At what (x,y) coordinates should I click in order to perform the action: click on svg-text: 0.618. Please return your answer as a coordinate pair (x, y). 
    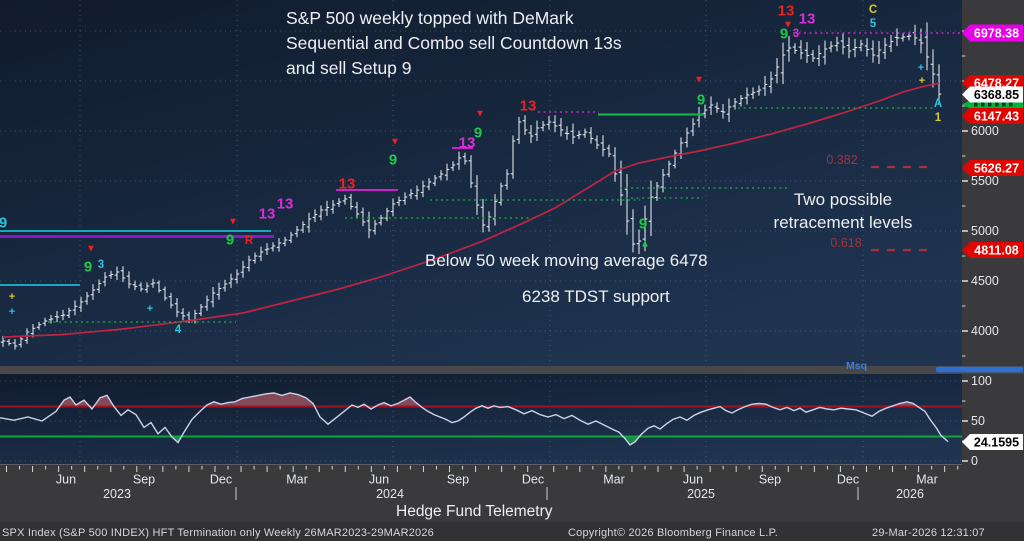
    Looking at the image, I should click on (845, 243).